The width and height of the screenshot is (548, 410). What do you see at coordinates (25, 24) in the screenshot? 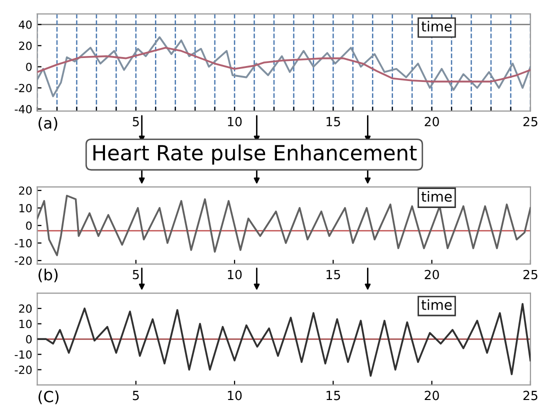
I see `y-tick-label: 40` at bounding box center [25, 24].